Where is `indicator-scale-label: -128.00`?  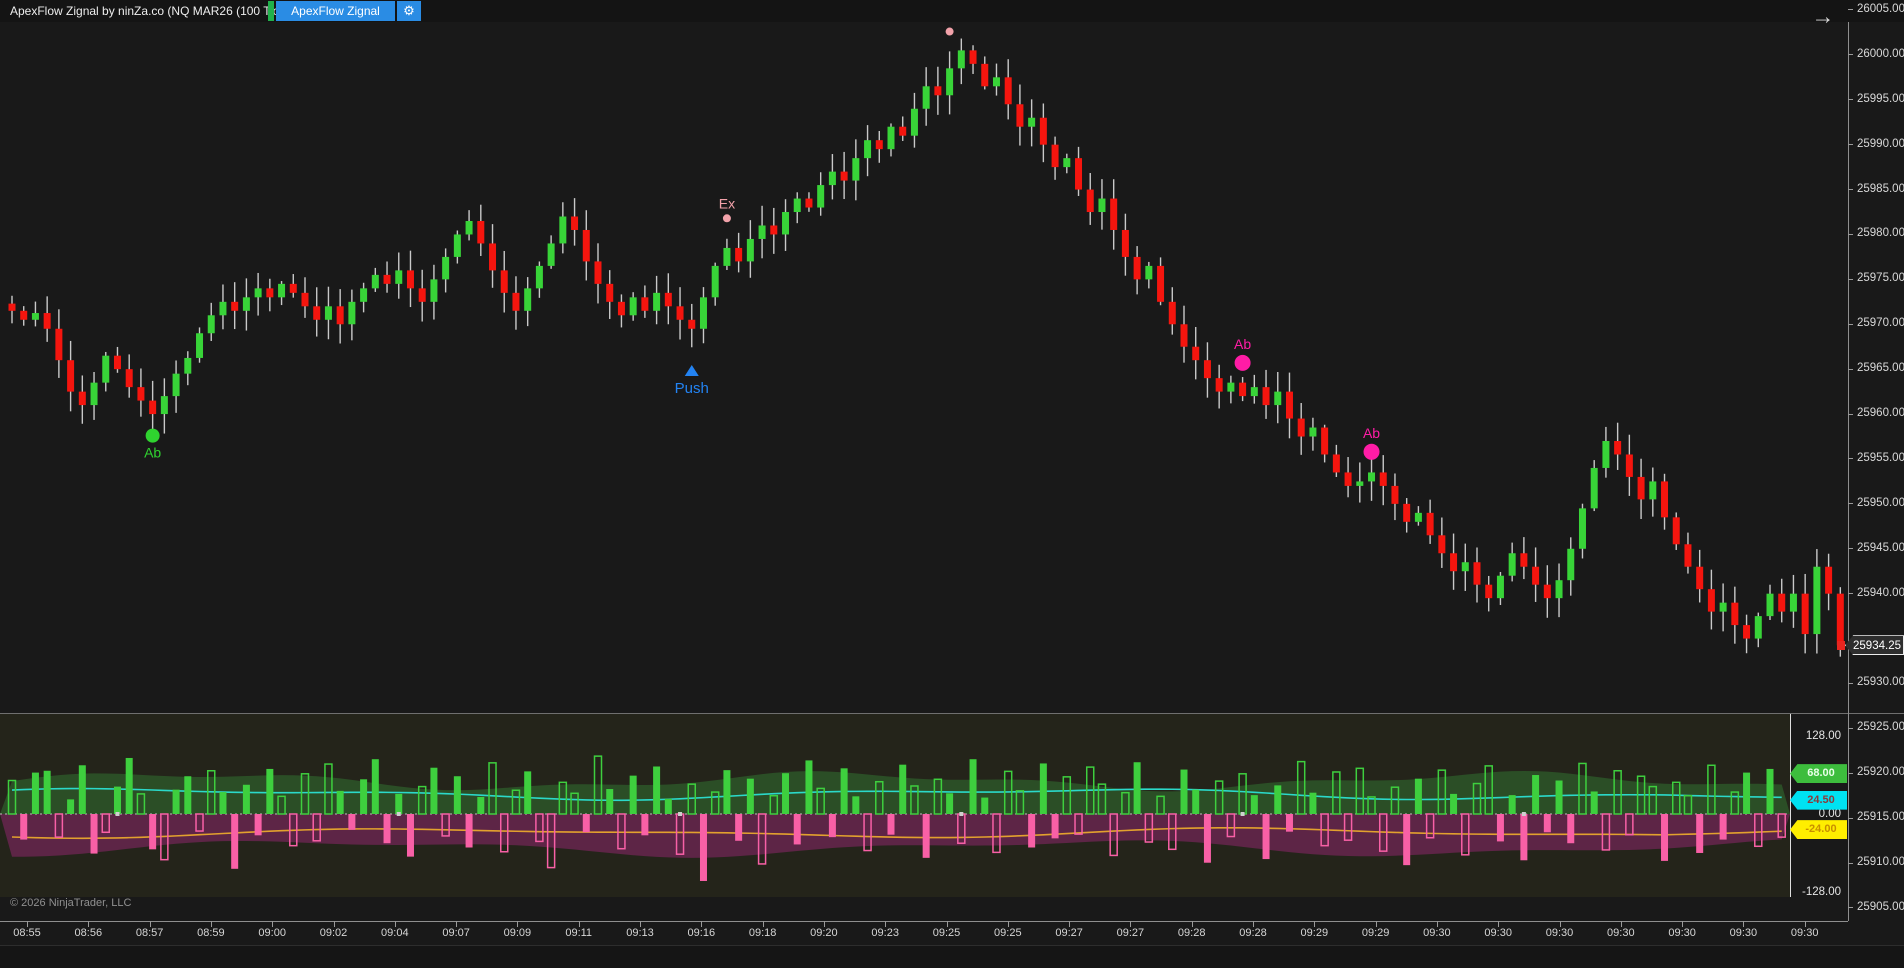 indicator-scale-label: -128.00 is located at coordinates (1821, 891).